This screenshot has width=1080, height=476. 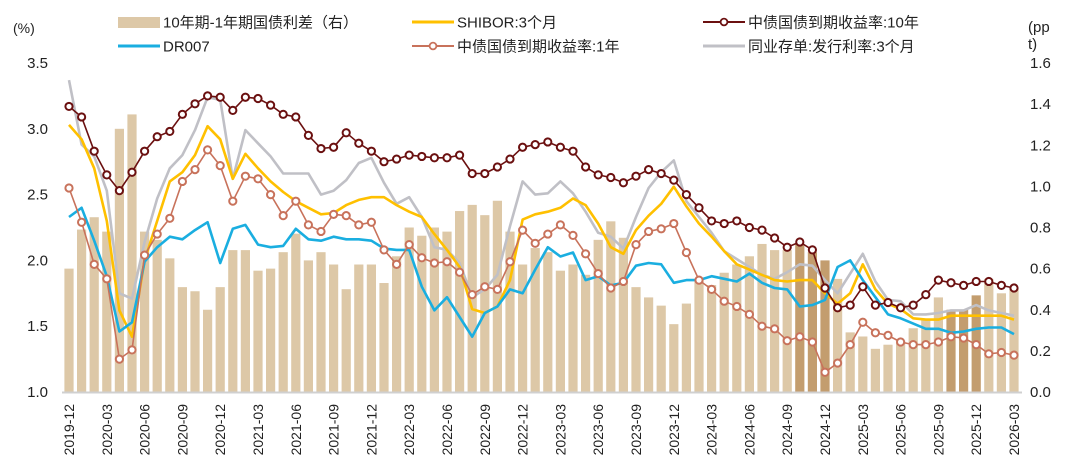 What do you see at coordinates (1040, 145) in the screenshot?
I see `right-tick-label: 1.2` at bounding box center [1040, 145].